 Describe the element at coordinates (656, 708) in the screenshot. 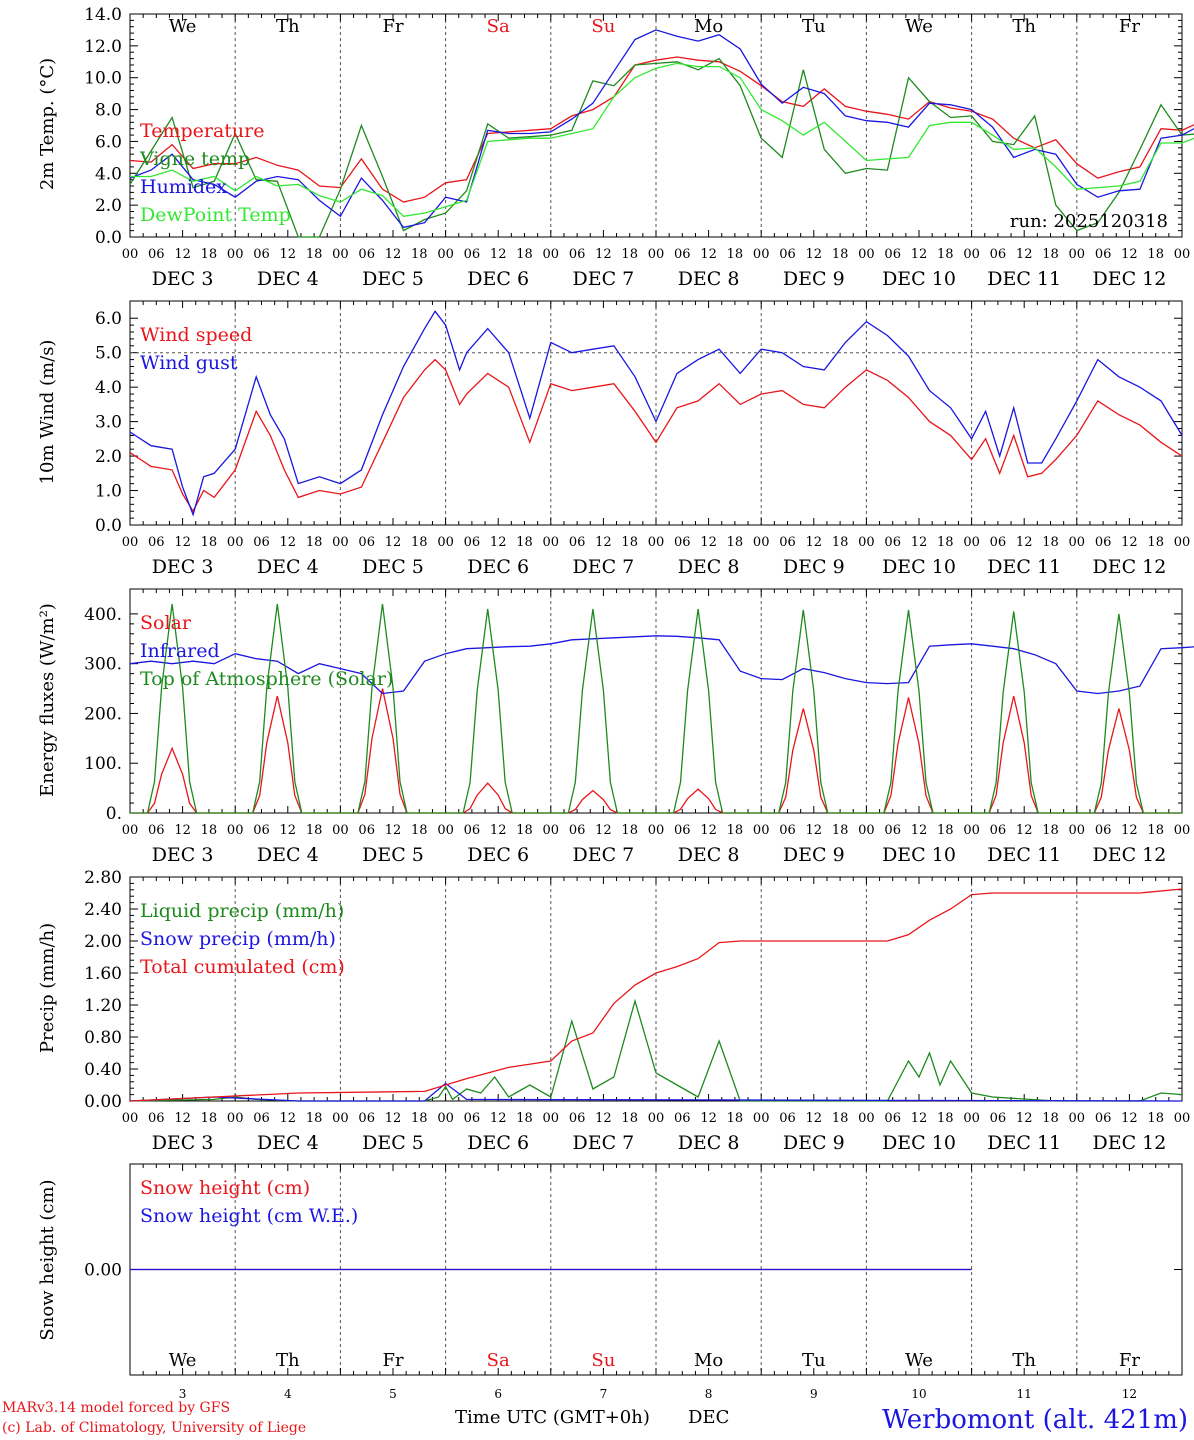

I see `series-line-top-of-atmosphere-solar-` at that location.